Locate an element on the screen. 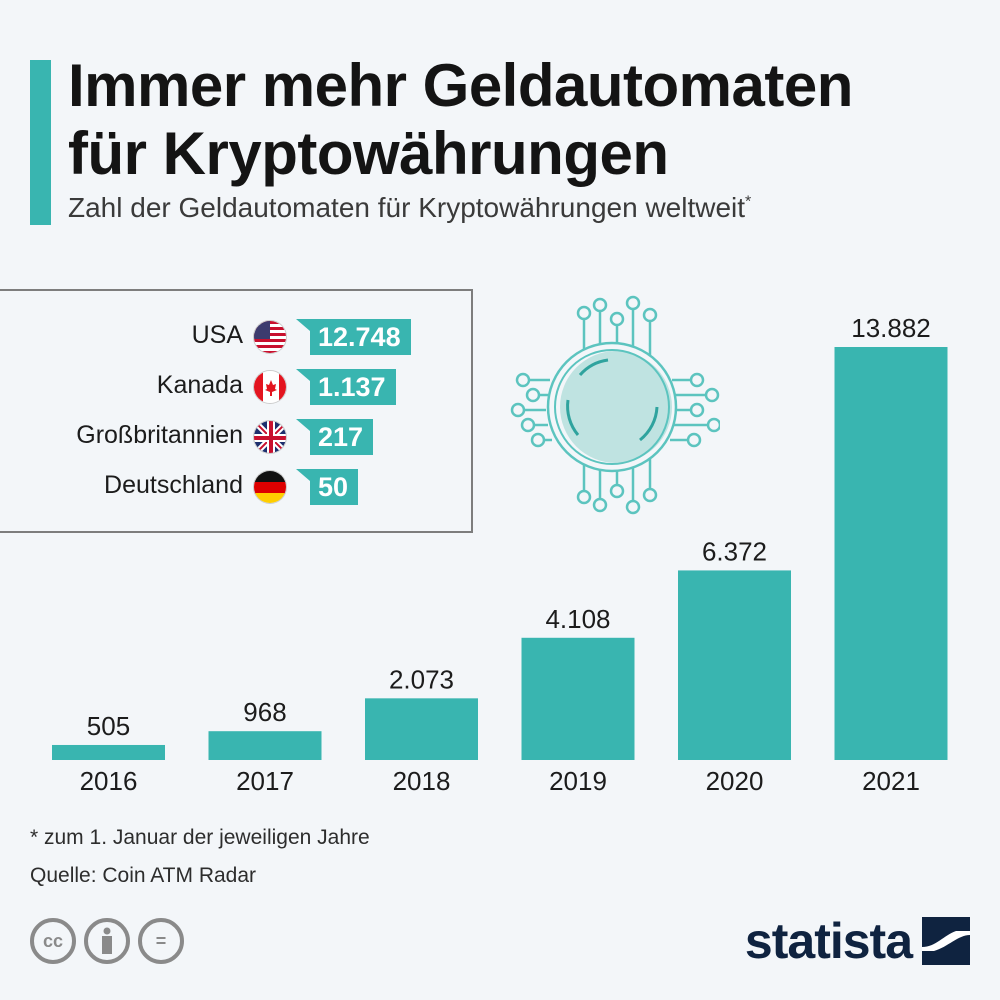  legend-row-grossbritannien: Großbritannien 217 is located at coordinates (236, 437).